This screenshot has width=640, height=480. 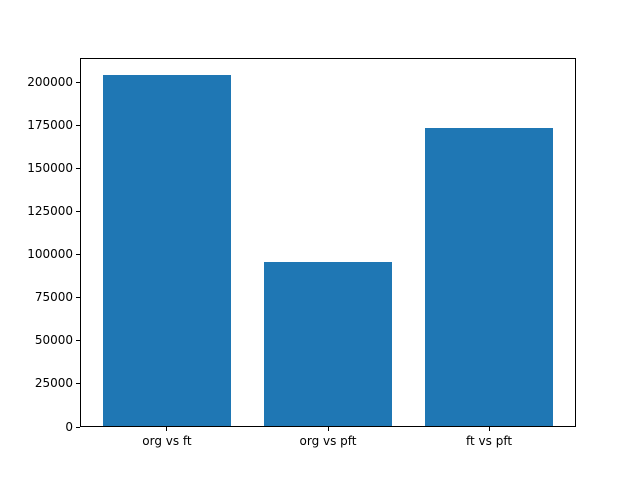 I want to click on y-axis-tick-label: 175000, so click(x=50, y=125).